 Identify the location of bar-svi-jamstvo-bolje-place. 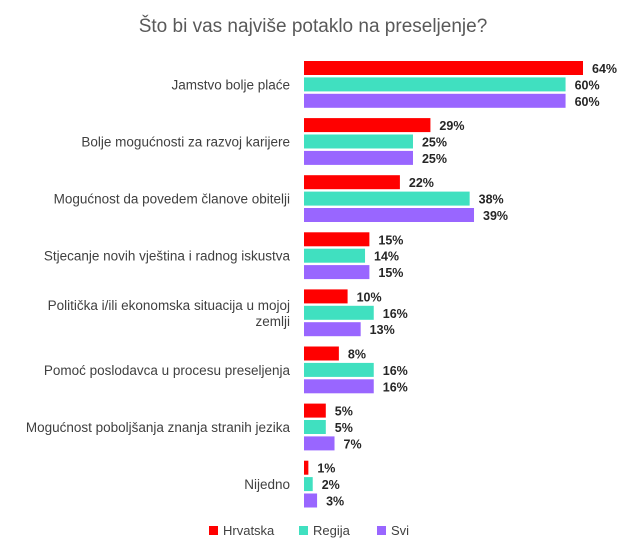
(435, 100).